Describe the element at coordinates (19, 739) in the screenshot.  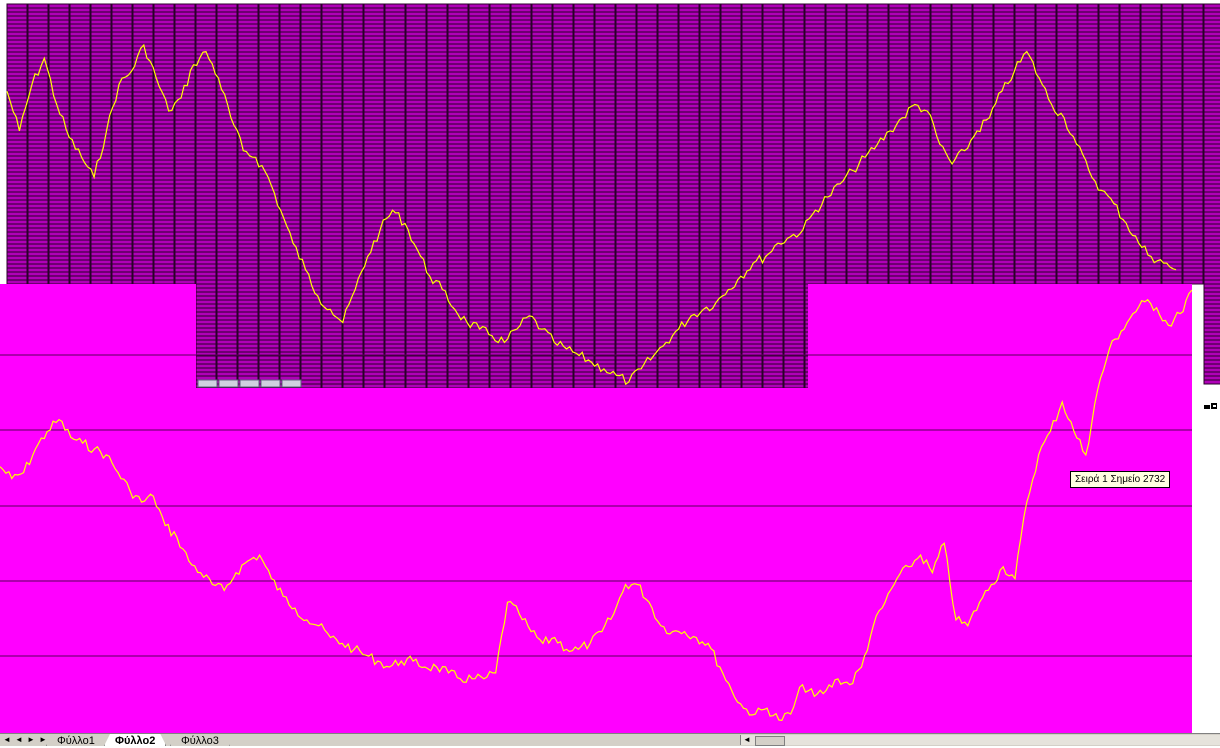
I see `previous-sheet-button: ◄` at that location.